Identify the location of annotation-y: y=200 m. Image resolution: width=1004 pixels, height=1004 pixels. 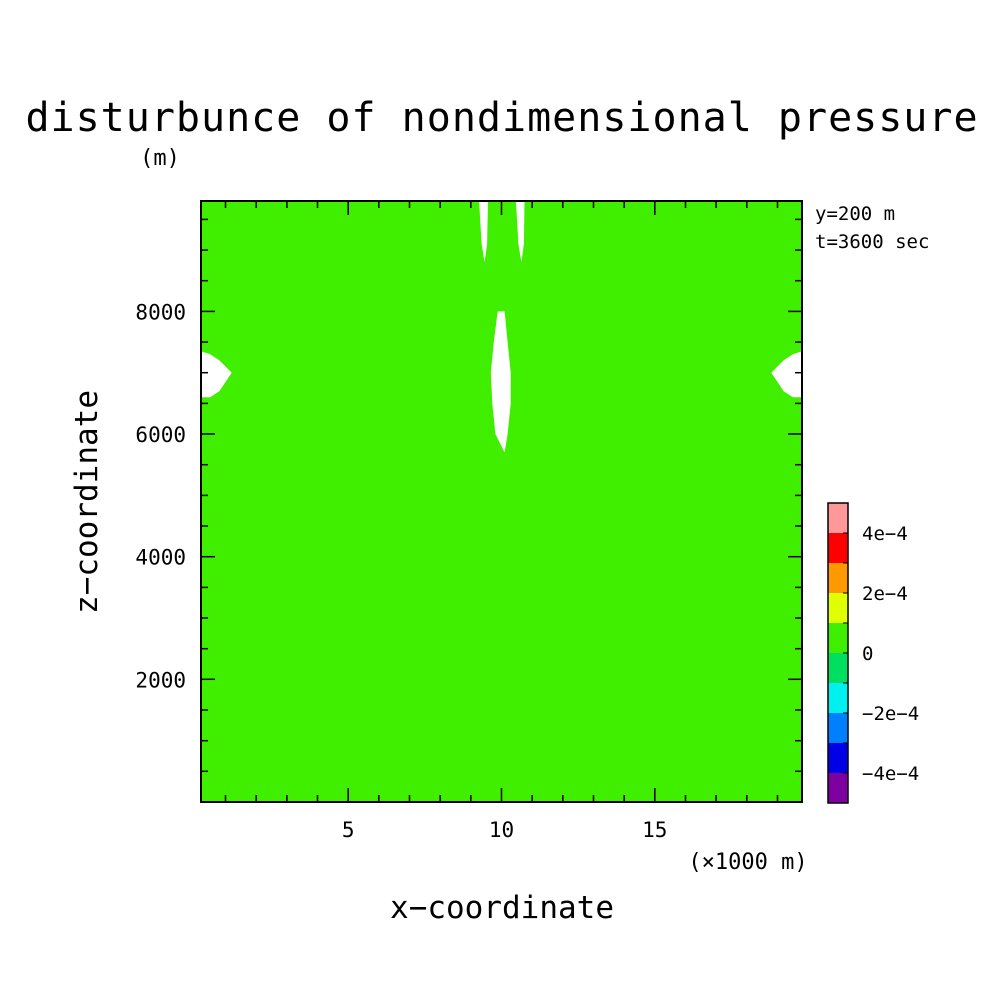
(855, 214).